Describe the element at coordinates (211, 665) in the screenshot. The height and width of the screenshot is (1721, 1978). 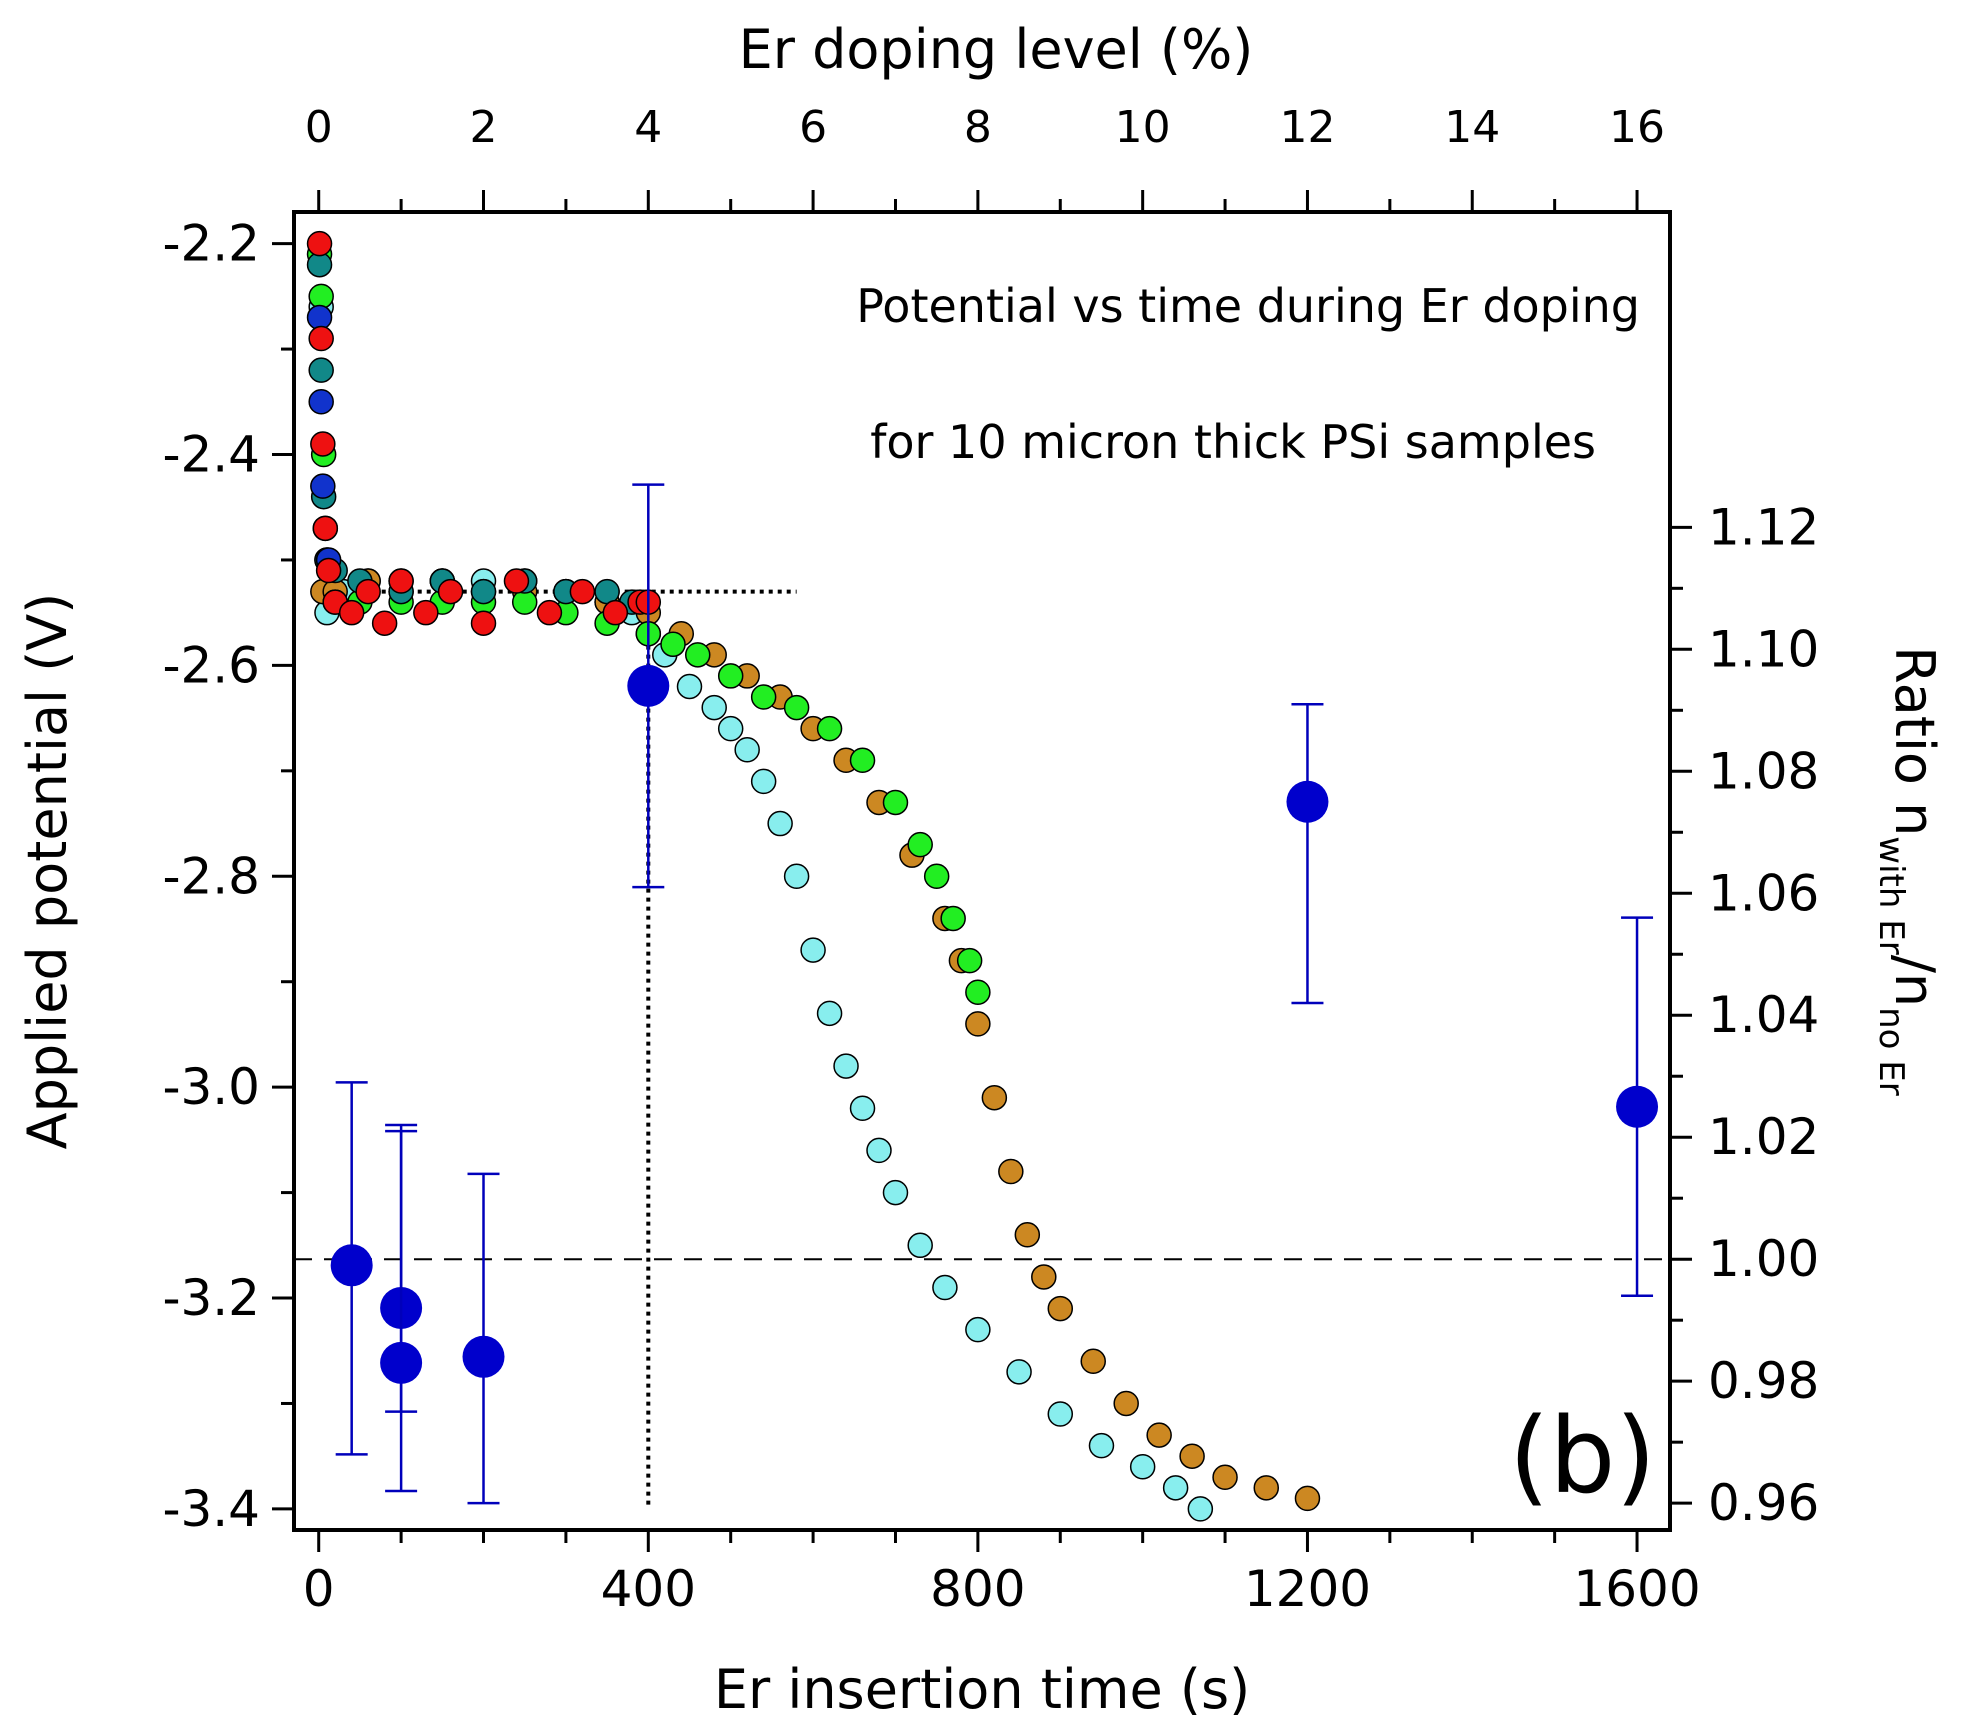
I see `y-left-tick-label: -2.6` at that location.